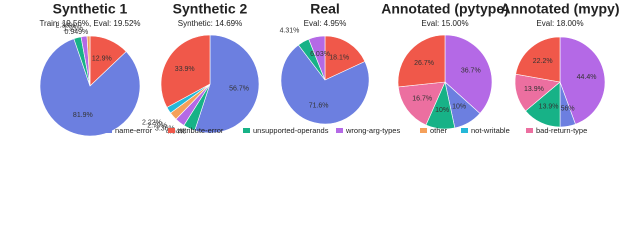 This screenshot has height=240, width=640. What do you see at coordinates (134, 130) in the screenshot?
I see `legend-label: name-error` at bounding box center [134, 130].